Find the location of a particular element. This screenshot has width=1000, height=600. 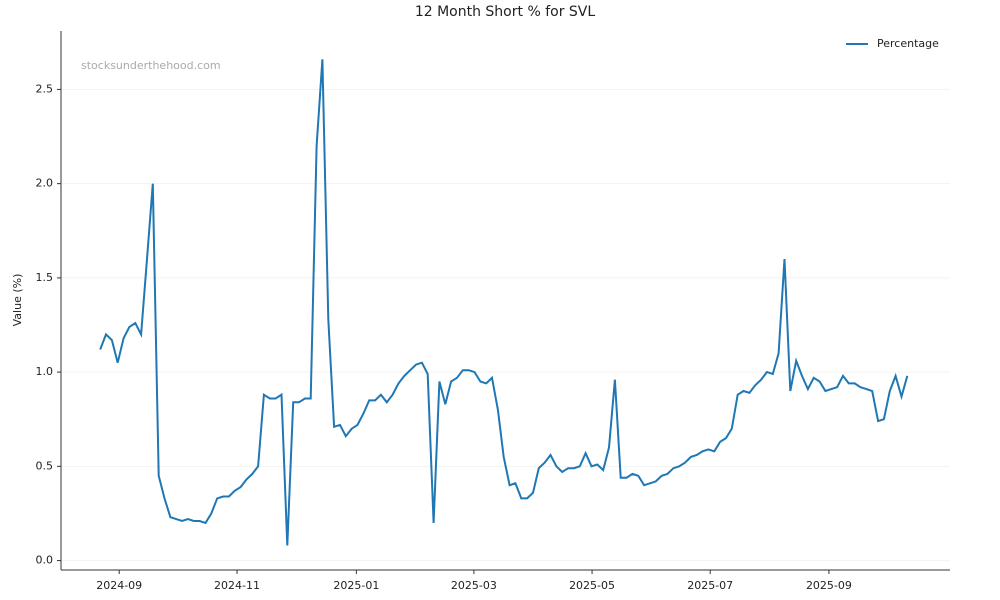

y-tick-label: 2.0 is located at coordinates (45, 183).